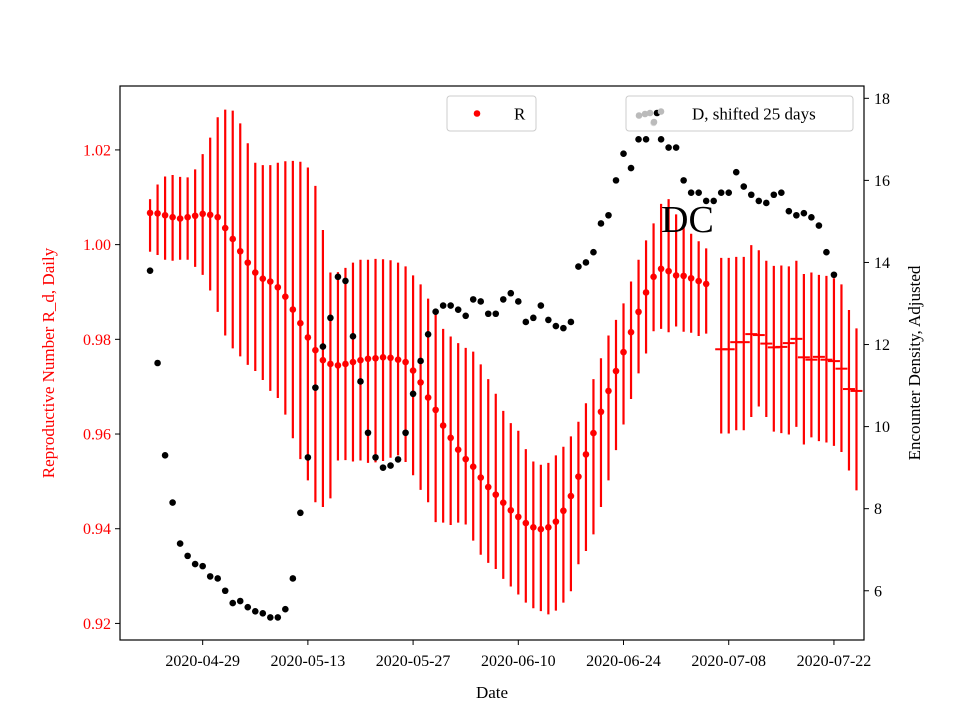 This screenshot has height=720, width=960. What do you see at coordinates (97, 529) in the screenshot?
I see `y-left-tick-label: 0.94` at bounding box center [97, 529].